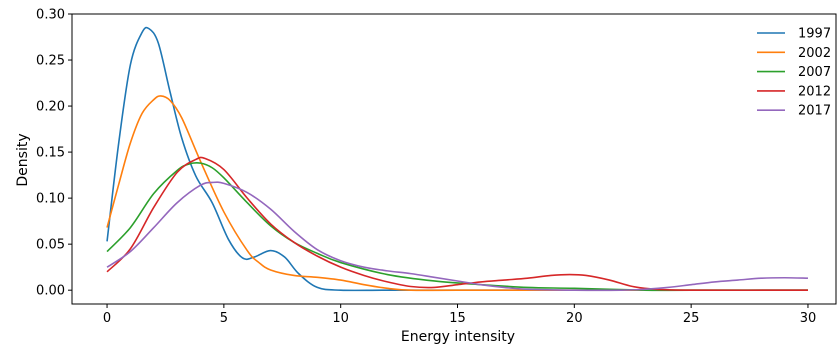 The width and height of the screenshot is (838, 347). Describe the element at coordinates (23, 159) in the screenshot. I see `y-axis-label: Density` at that location.